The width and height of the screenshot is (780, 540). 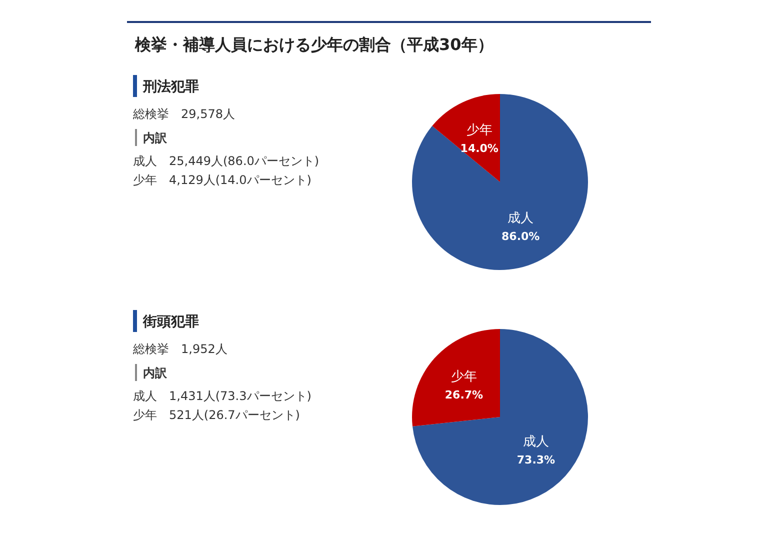 What do you see at coordinates (479, 149) in the screenshot?
I see `data-label: 14.0%` at bounding box center [479, 149].